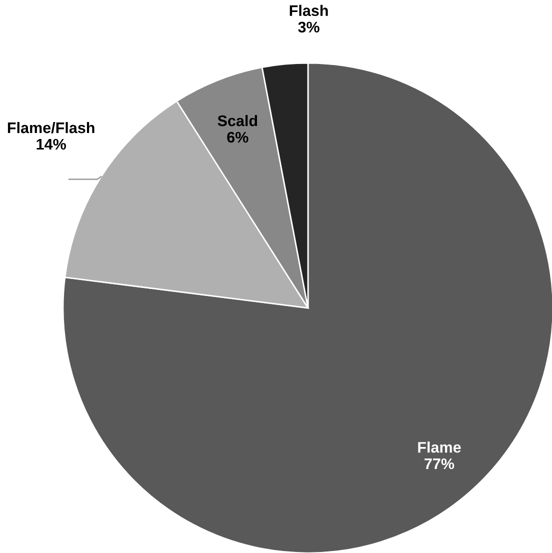 The image size is (552, 553). What do you see at coordinates (439, 447) in the screenshot?
I see `slice-label: Flame` at bounding box center [439, 447].